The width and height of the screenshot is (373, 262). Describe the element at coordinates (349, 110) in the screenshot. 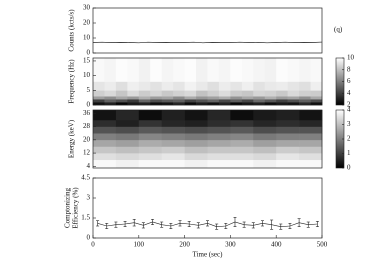

I see `colorbar-label: 4` at that location.